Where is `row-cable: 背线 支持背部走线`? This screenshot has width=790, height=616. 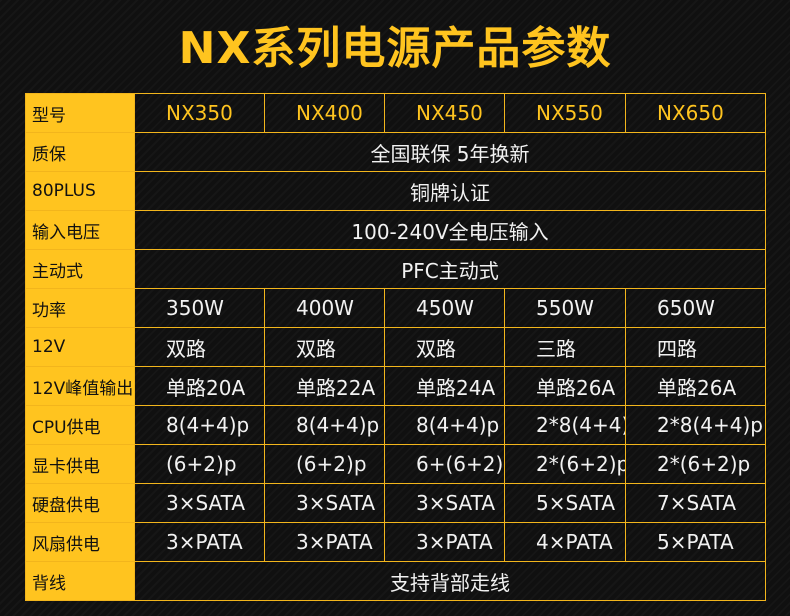 row-cable: 背线 支持背部走线 is located at coordinates (395, 581).